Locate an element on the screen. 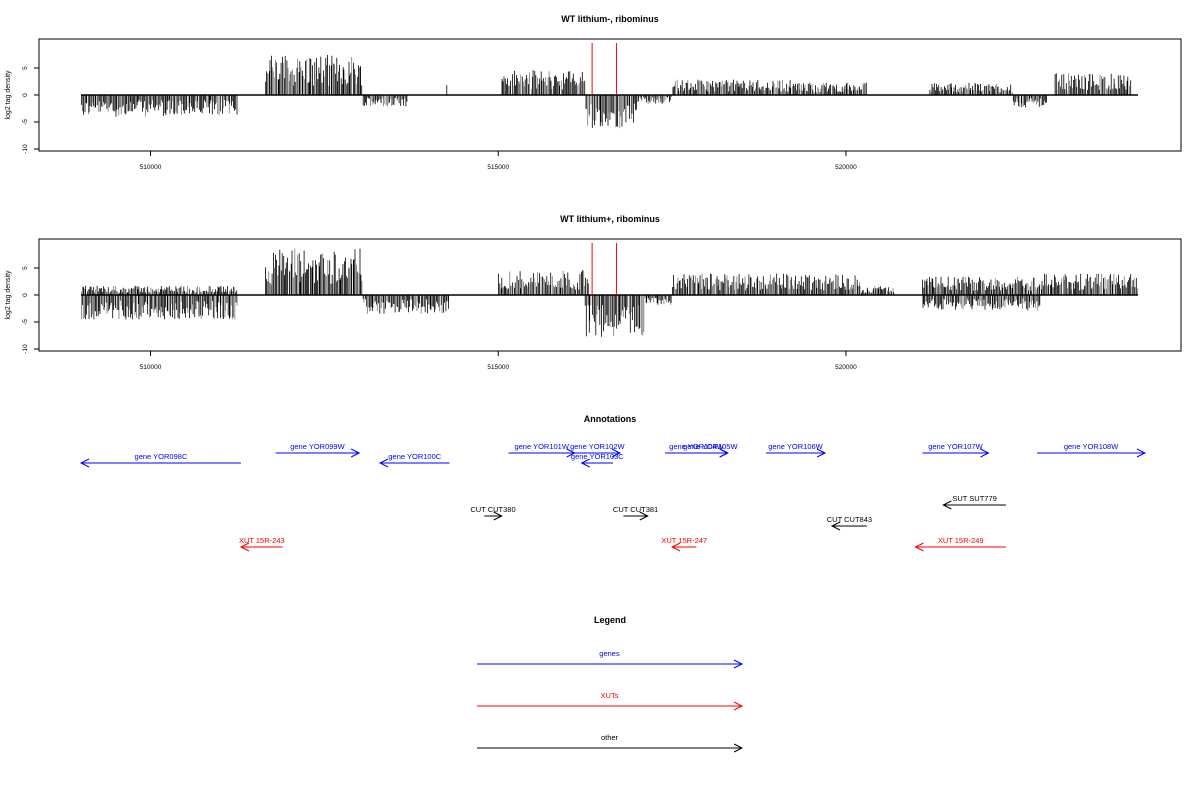 This screenshot has width=1200, height=800. legend-entries: genes XUTs other is located at coordinates (610, 701).